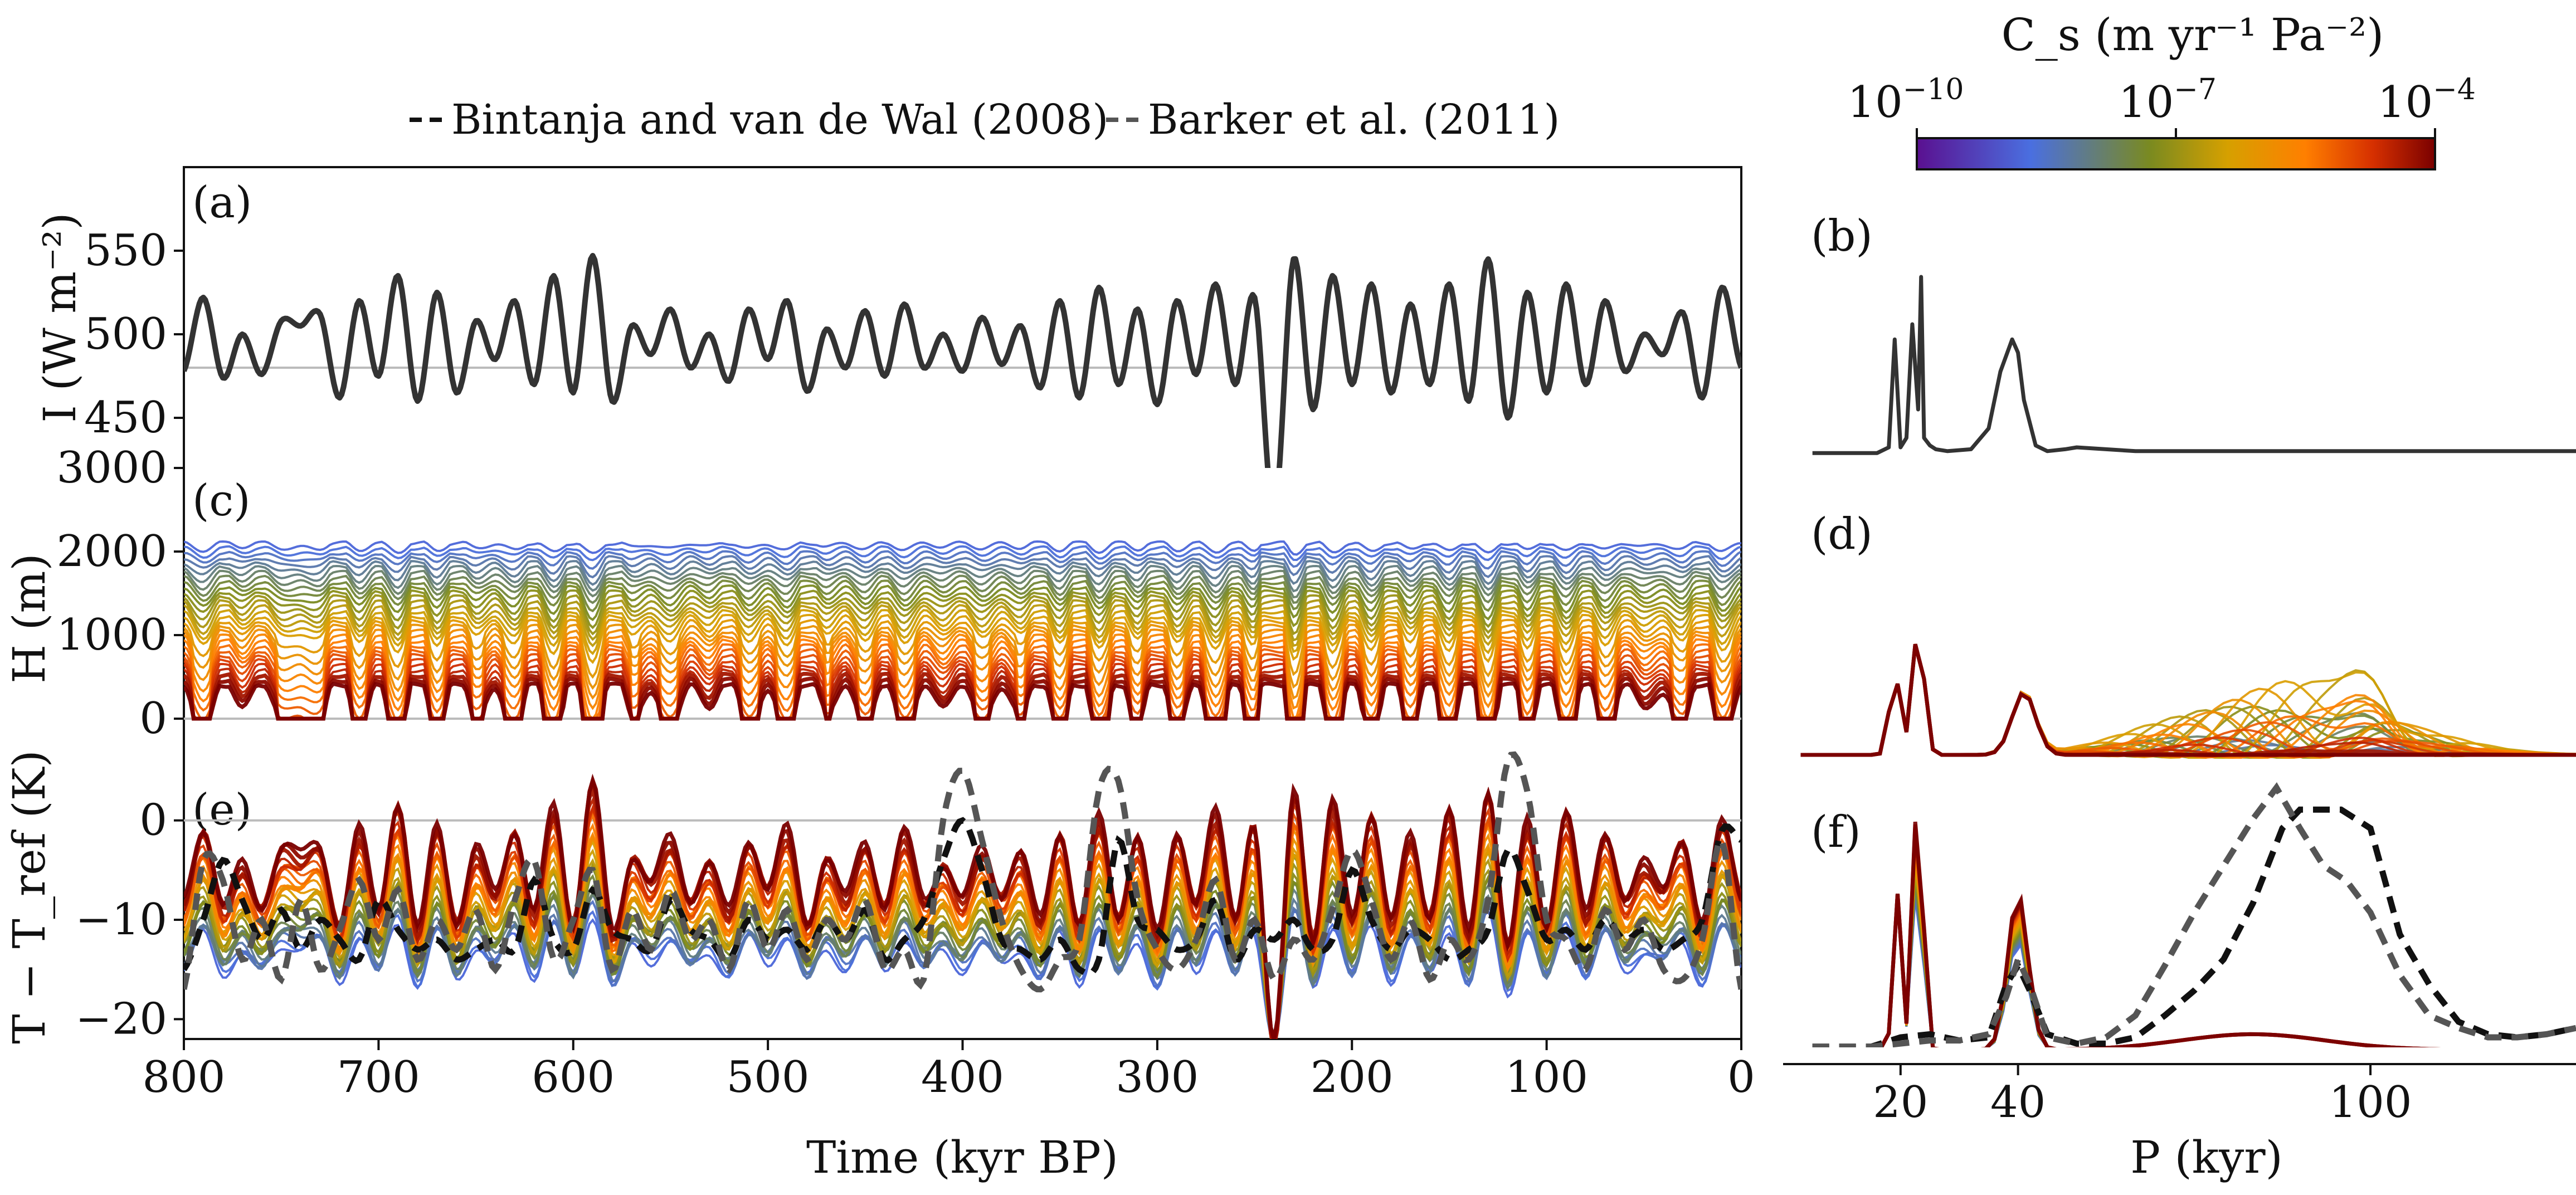  I want to click on xlabel-period: P (kyr), so click(2206, 1157).